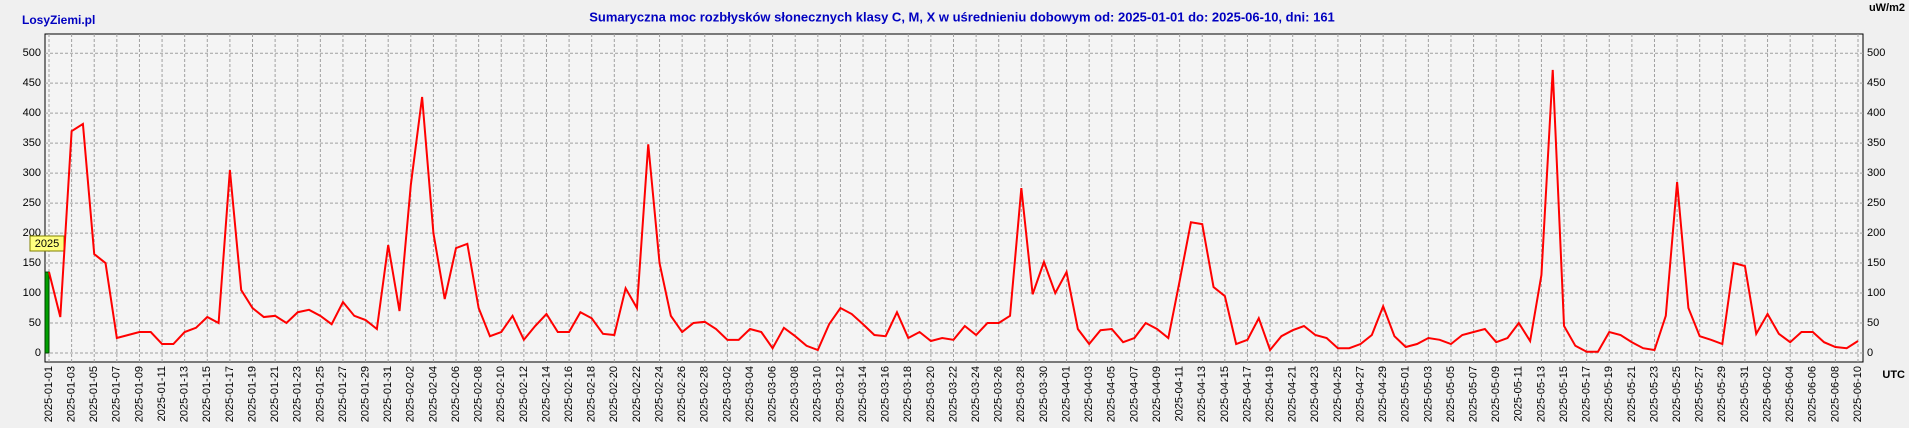  I want to click on x-tick-label: 2025-01-09, so click(139, 394).